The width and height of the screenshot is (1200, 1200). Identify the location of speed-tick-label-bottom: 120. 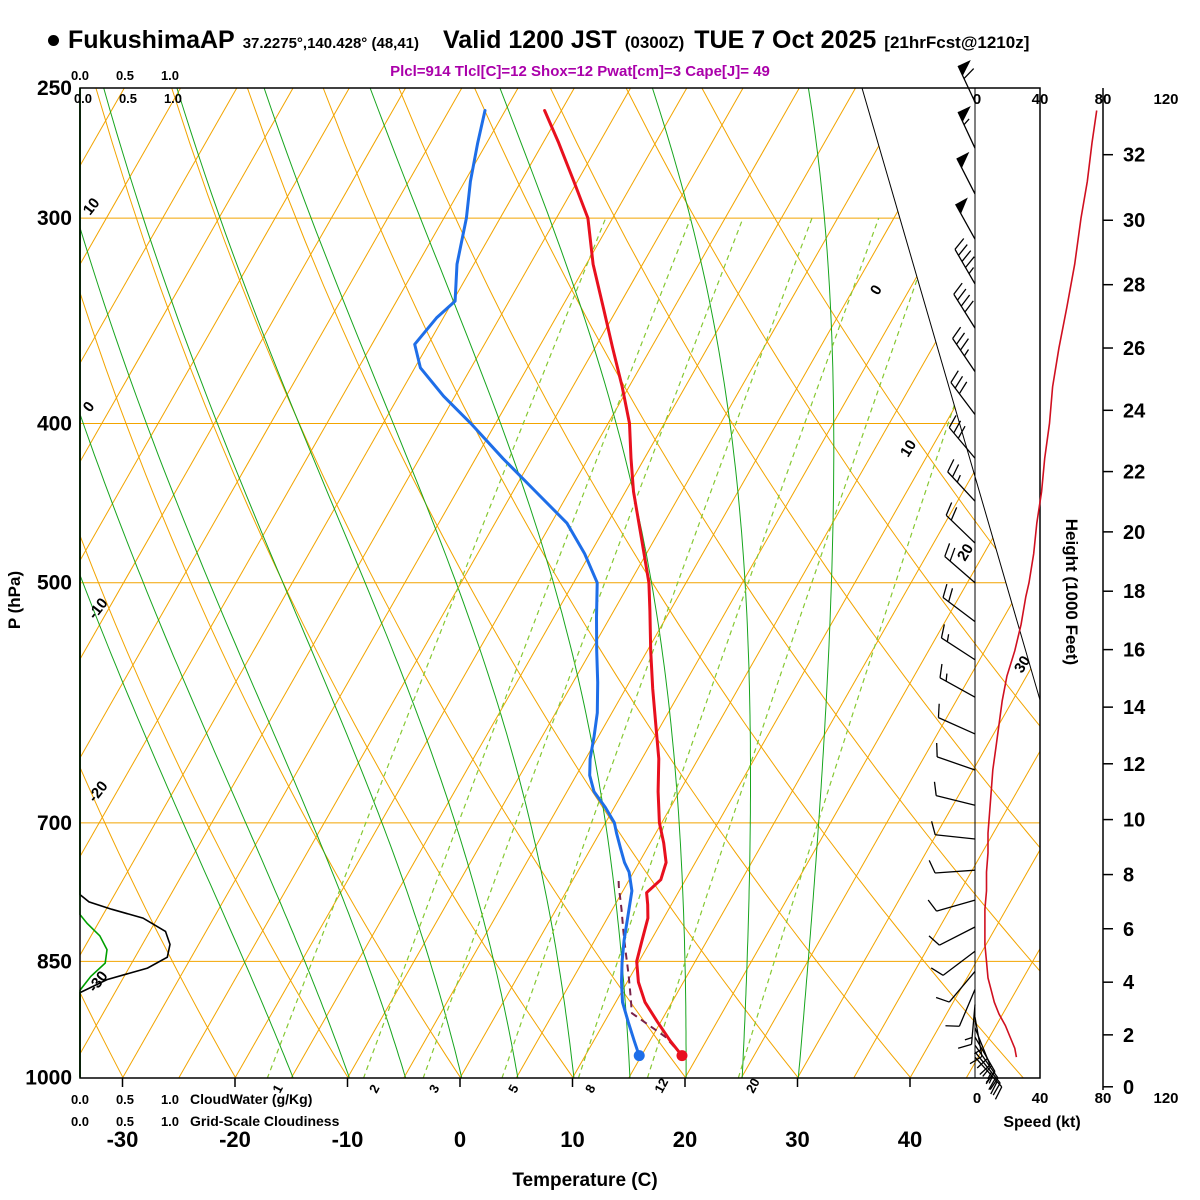
(1165, 1098).